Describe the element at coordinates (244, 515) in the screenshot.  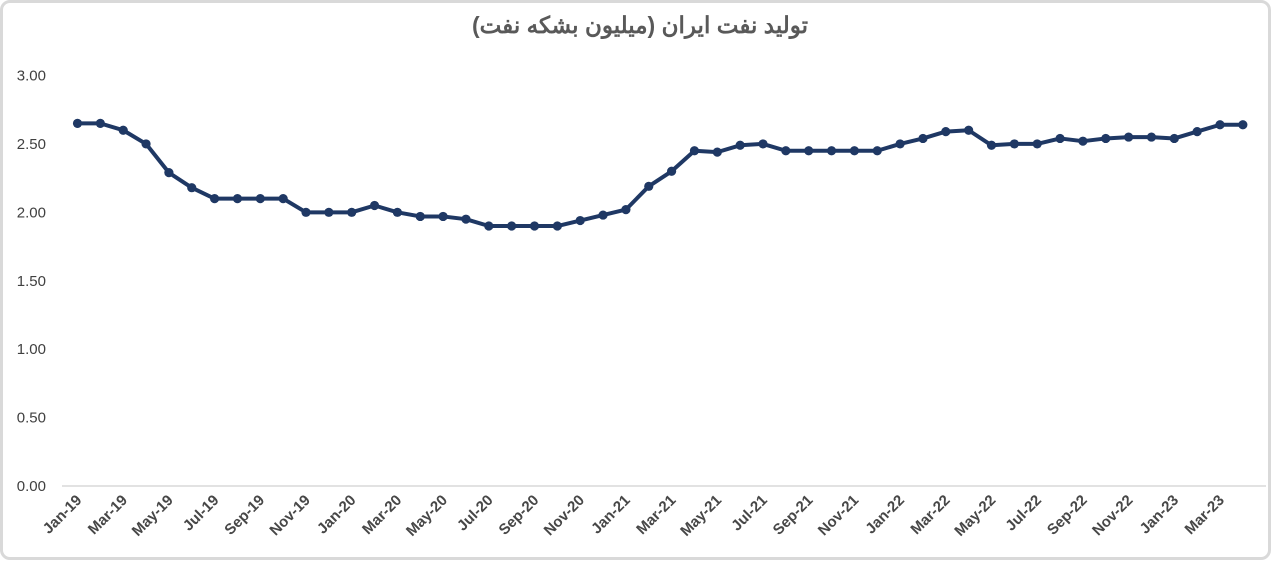
I see `x-tick-label: Sep-19` at that location.